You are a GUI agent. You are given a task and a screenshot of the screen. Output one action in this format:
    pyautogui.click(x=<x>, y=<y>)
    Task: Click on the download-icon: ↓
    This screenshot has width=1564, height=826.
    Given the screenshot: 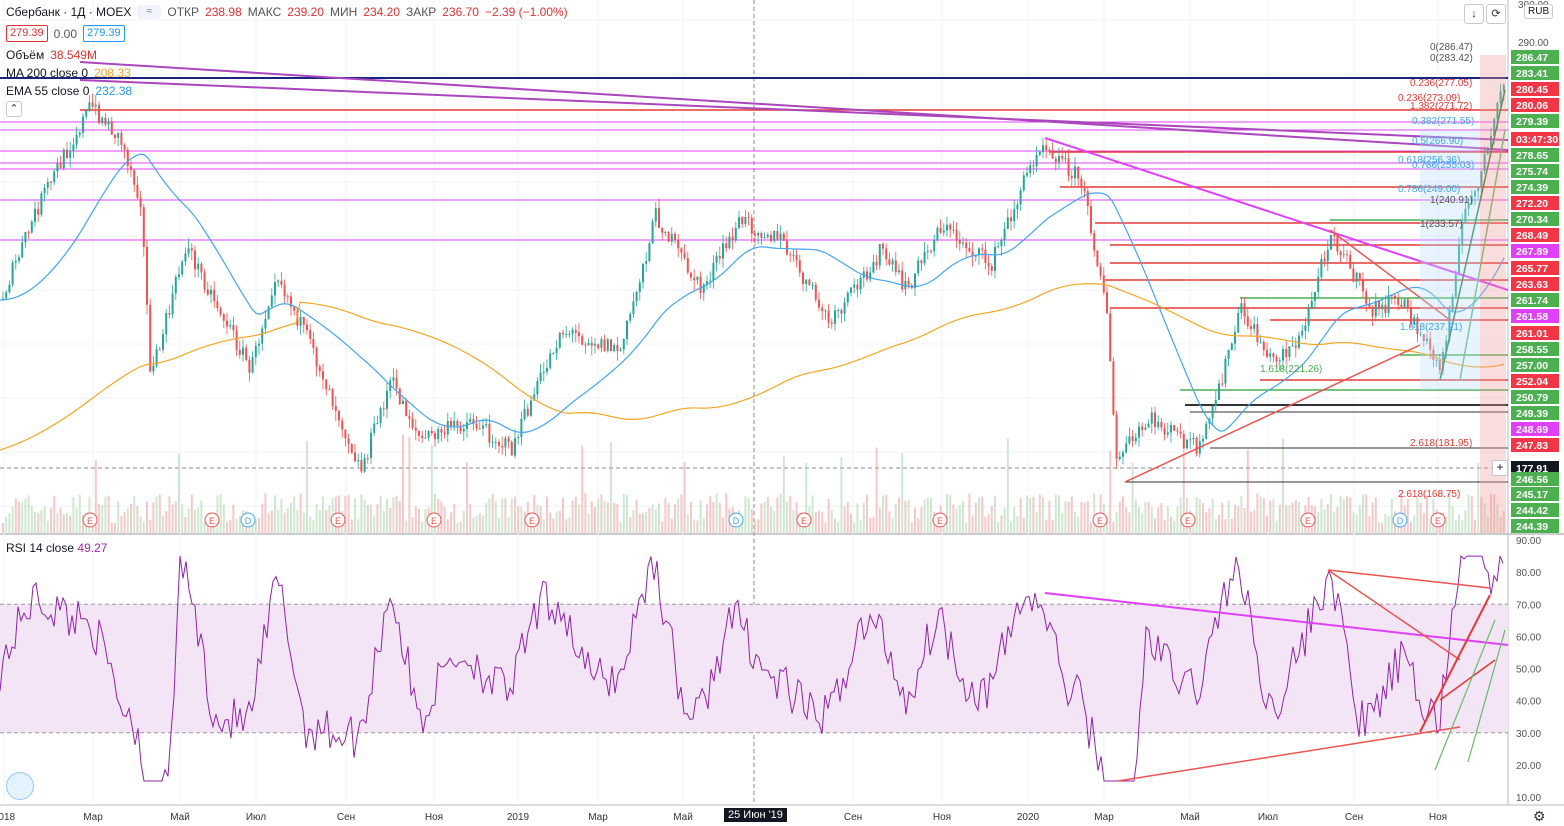 What is the action you would take?
    pyautogui.click(x=1474, y=14)
    